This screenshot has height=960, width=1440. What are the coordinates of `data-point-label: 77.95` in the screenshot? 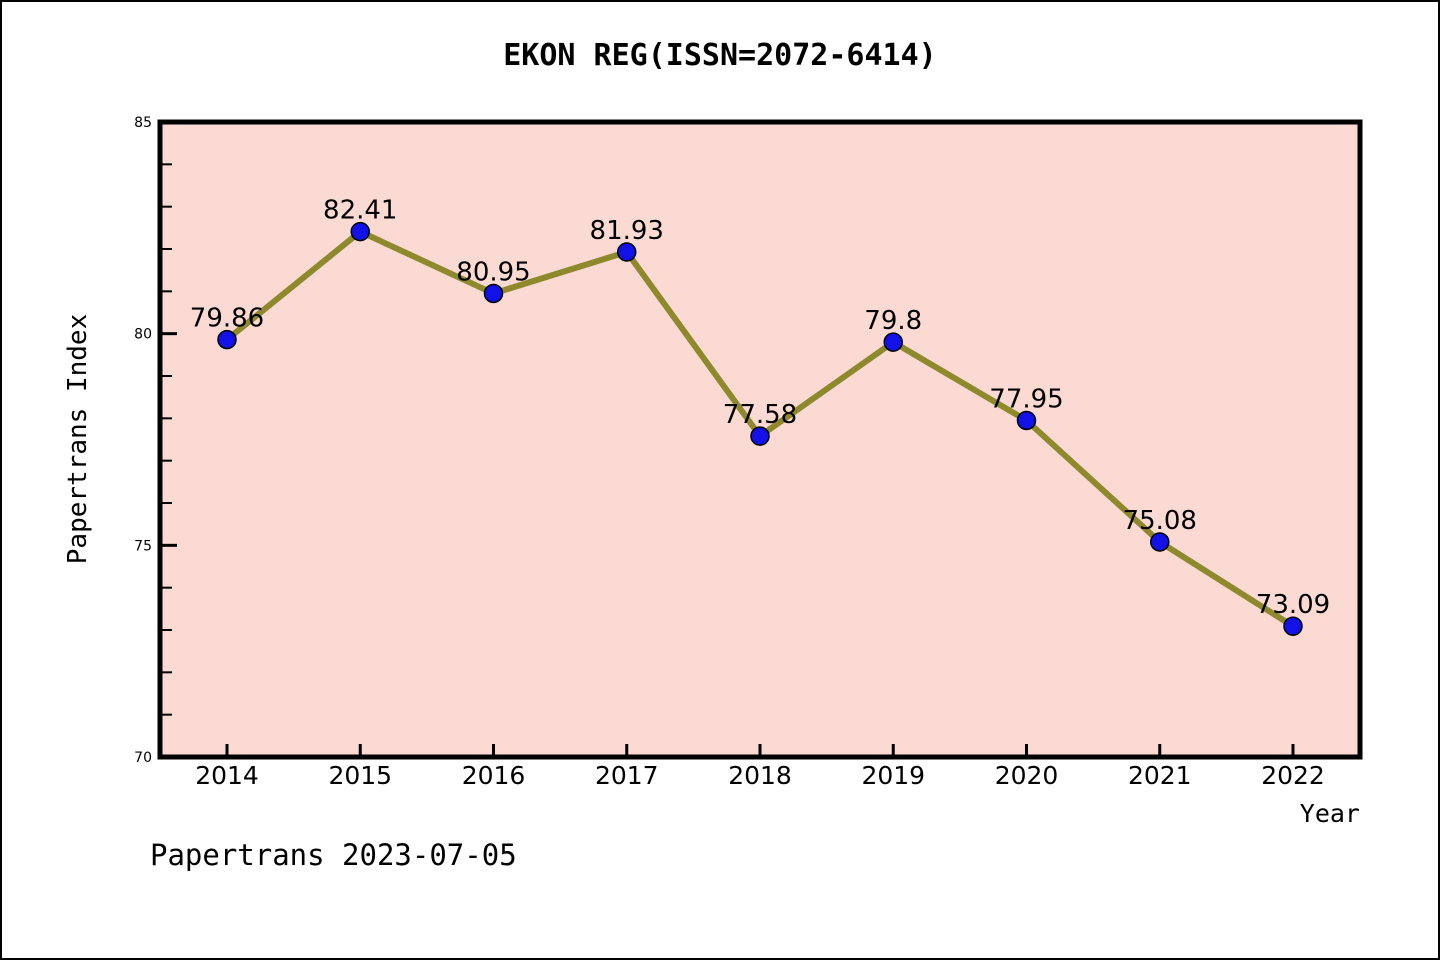 It's located at (1026, 399).